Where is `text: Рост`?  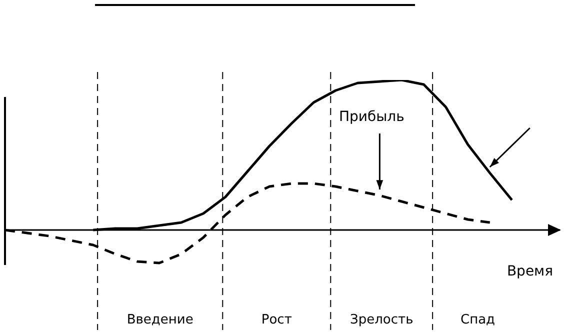
text: Рост is located at coordinates (276, 320).